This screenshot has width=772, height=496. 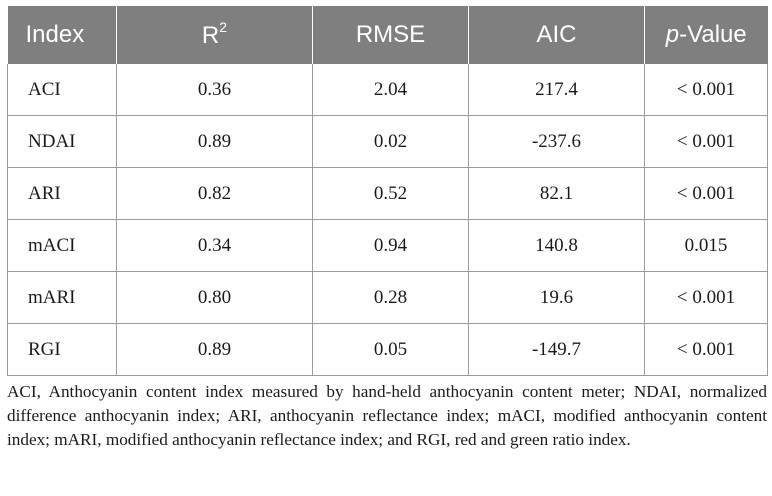 I want to click on cell-index: mACI, so click(x=62, y=245).